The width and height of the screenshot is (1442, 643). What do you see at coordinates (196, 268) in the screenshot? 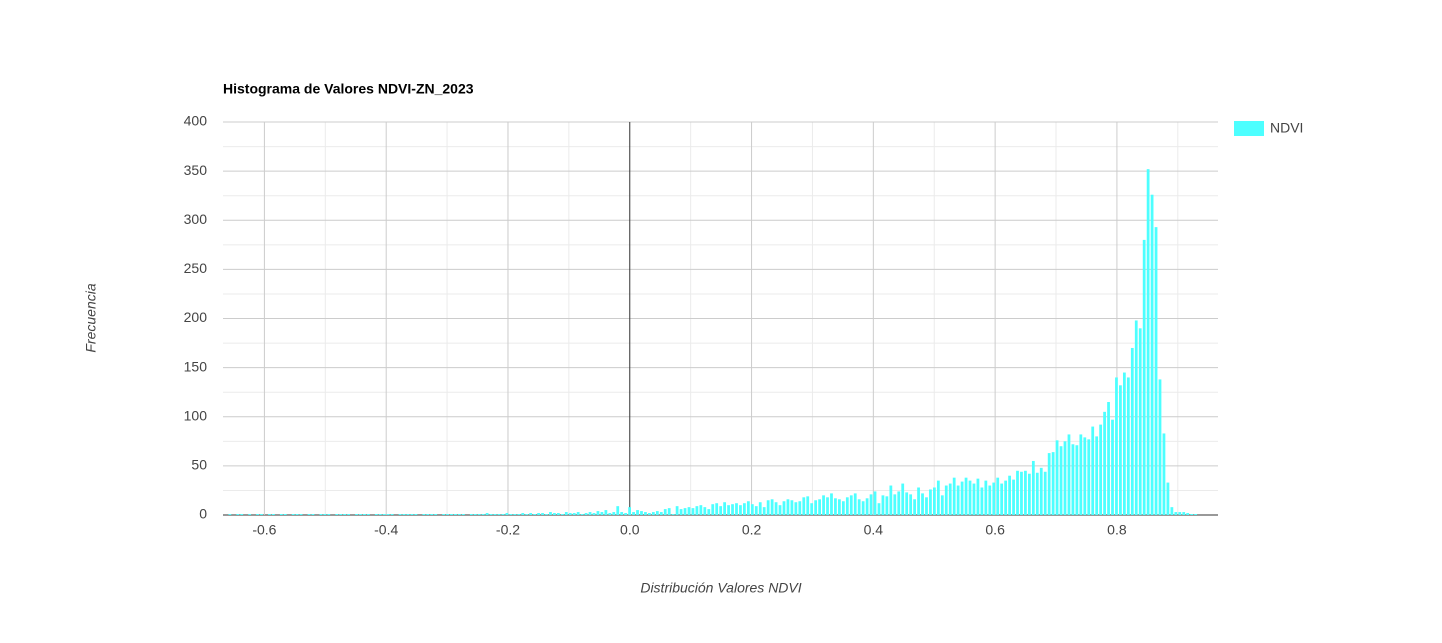
I see `y-tick-label: 250` at bounding box center [196, 268].